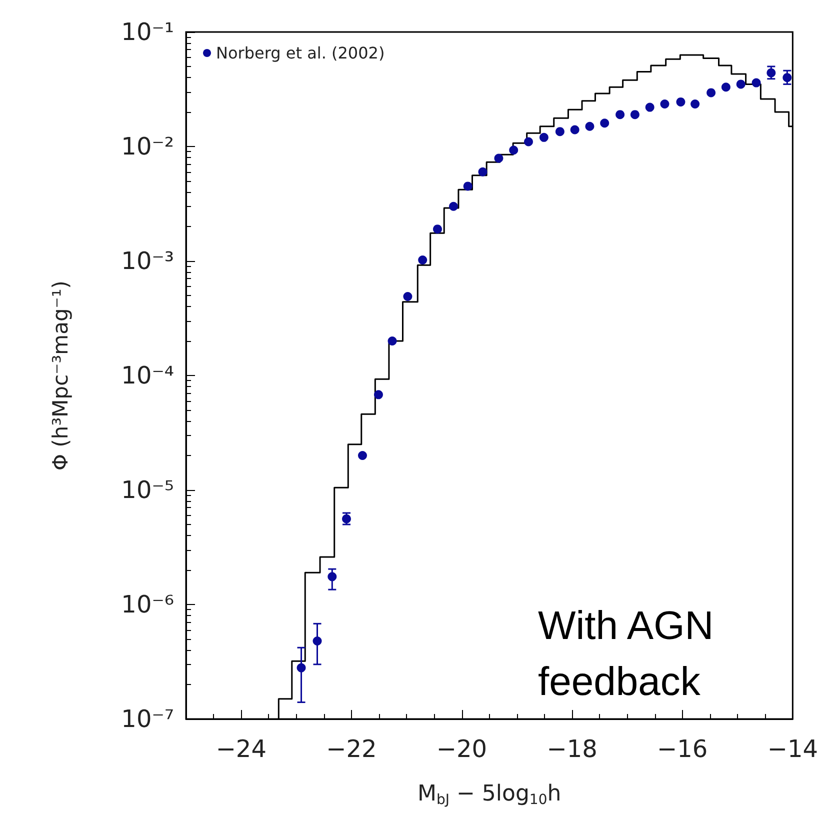 The width and height of the screenshot is (829, 827). Describe the element at coordinates (792, 749) in the screenshot. I see `x-tick-label: −14` at that location.